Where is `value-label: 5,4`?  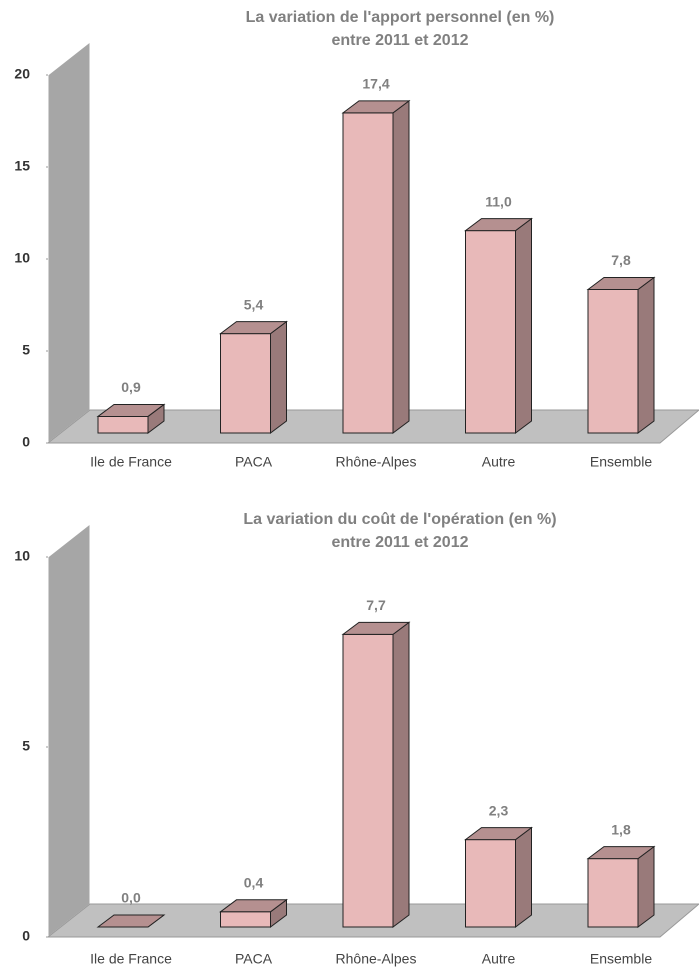
value-label: 5,4 is located at coordinates (254, 304).